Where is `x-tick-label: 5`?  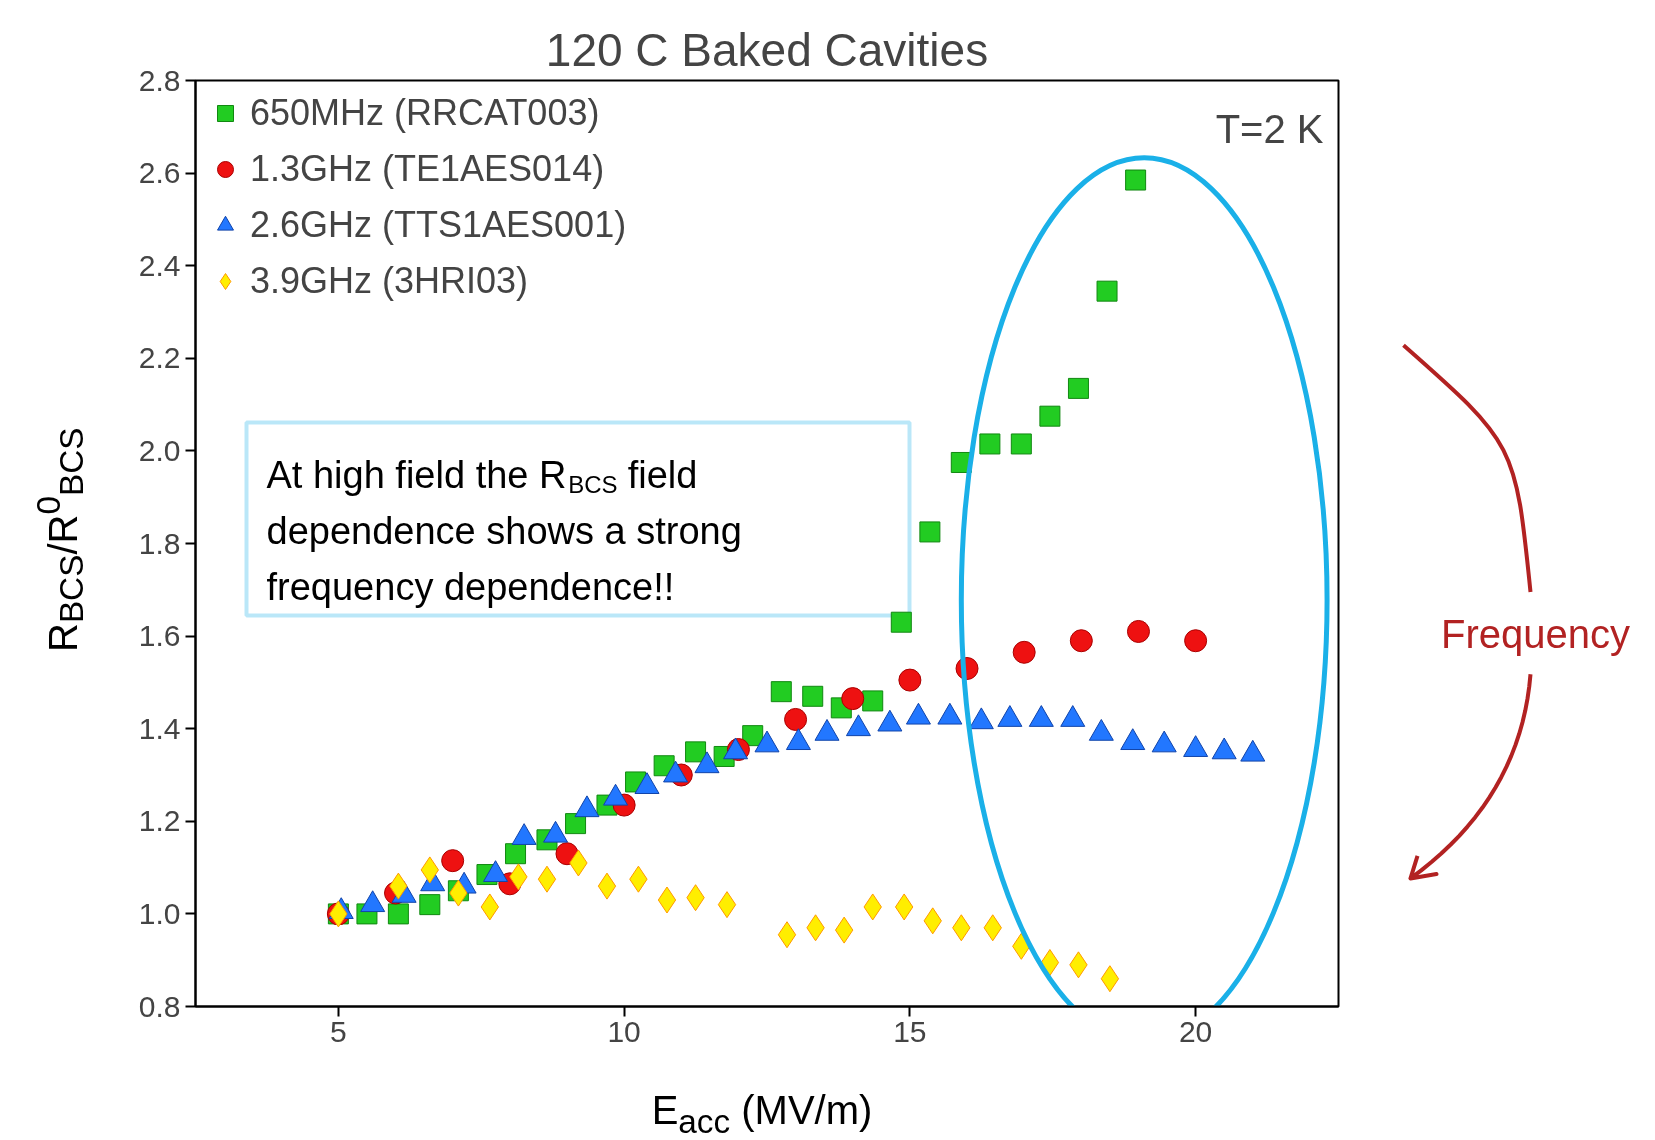 x-tick-label: 5 is located at coordinates (338, 1031).